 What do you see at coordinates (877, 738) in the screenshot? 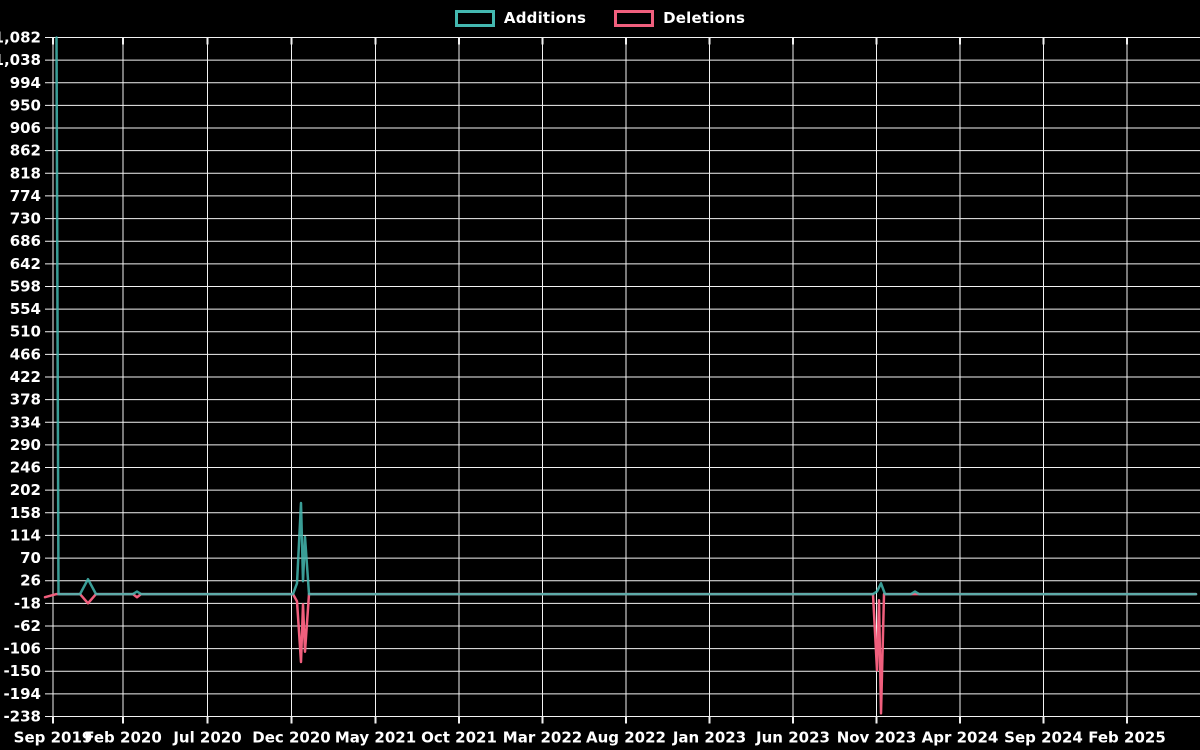
I see `x-tick-label: Nov 2023` at bounding box center [877, 738].